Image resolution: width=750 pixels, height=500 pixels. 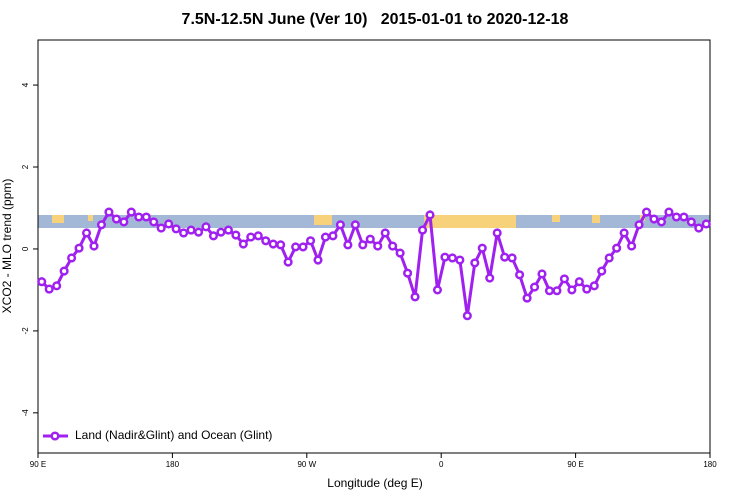 I want to click on legend-marker, so click(x=55, y=436).